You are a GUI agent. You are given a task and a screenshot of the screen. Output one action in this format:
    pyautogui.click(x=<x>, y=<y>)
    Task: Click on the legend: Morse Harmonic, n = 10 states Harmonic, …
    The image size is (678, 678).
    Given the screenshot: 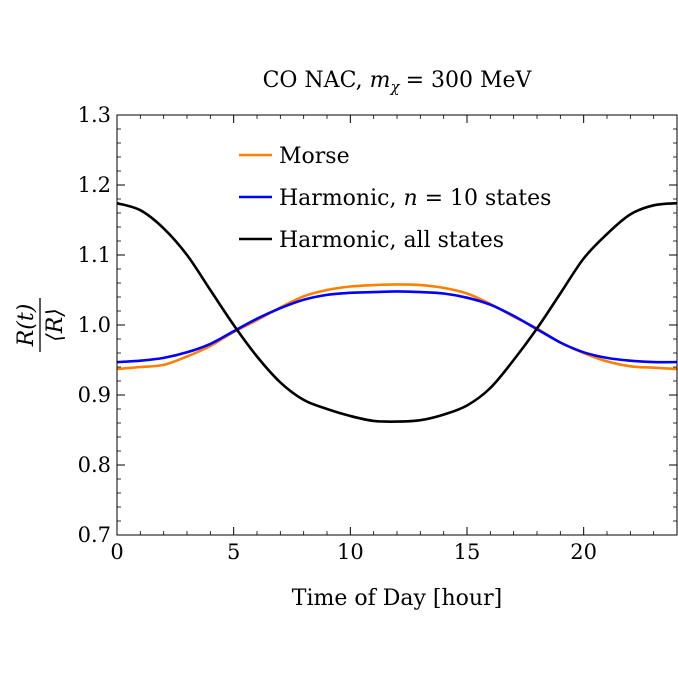 What is the action you would take?
    pyautogui.click(x=395, y=198)
    